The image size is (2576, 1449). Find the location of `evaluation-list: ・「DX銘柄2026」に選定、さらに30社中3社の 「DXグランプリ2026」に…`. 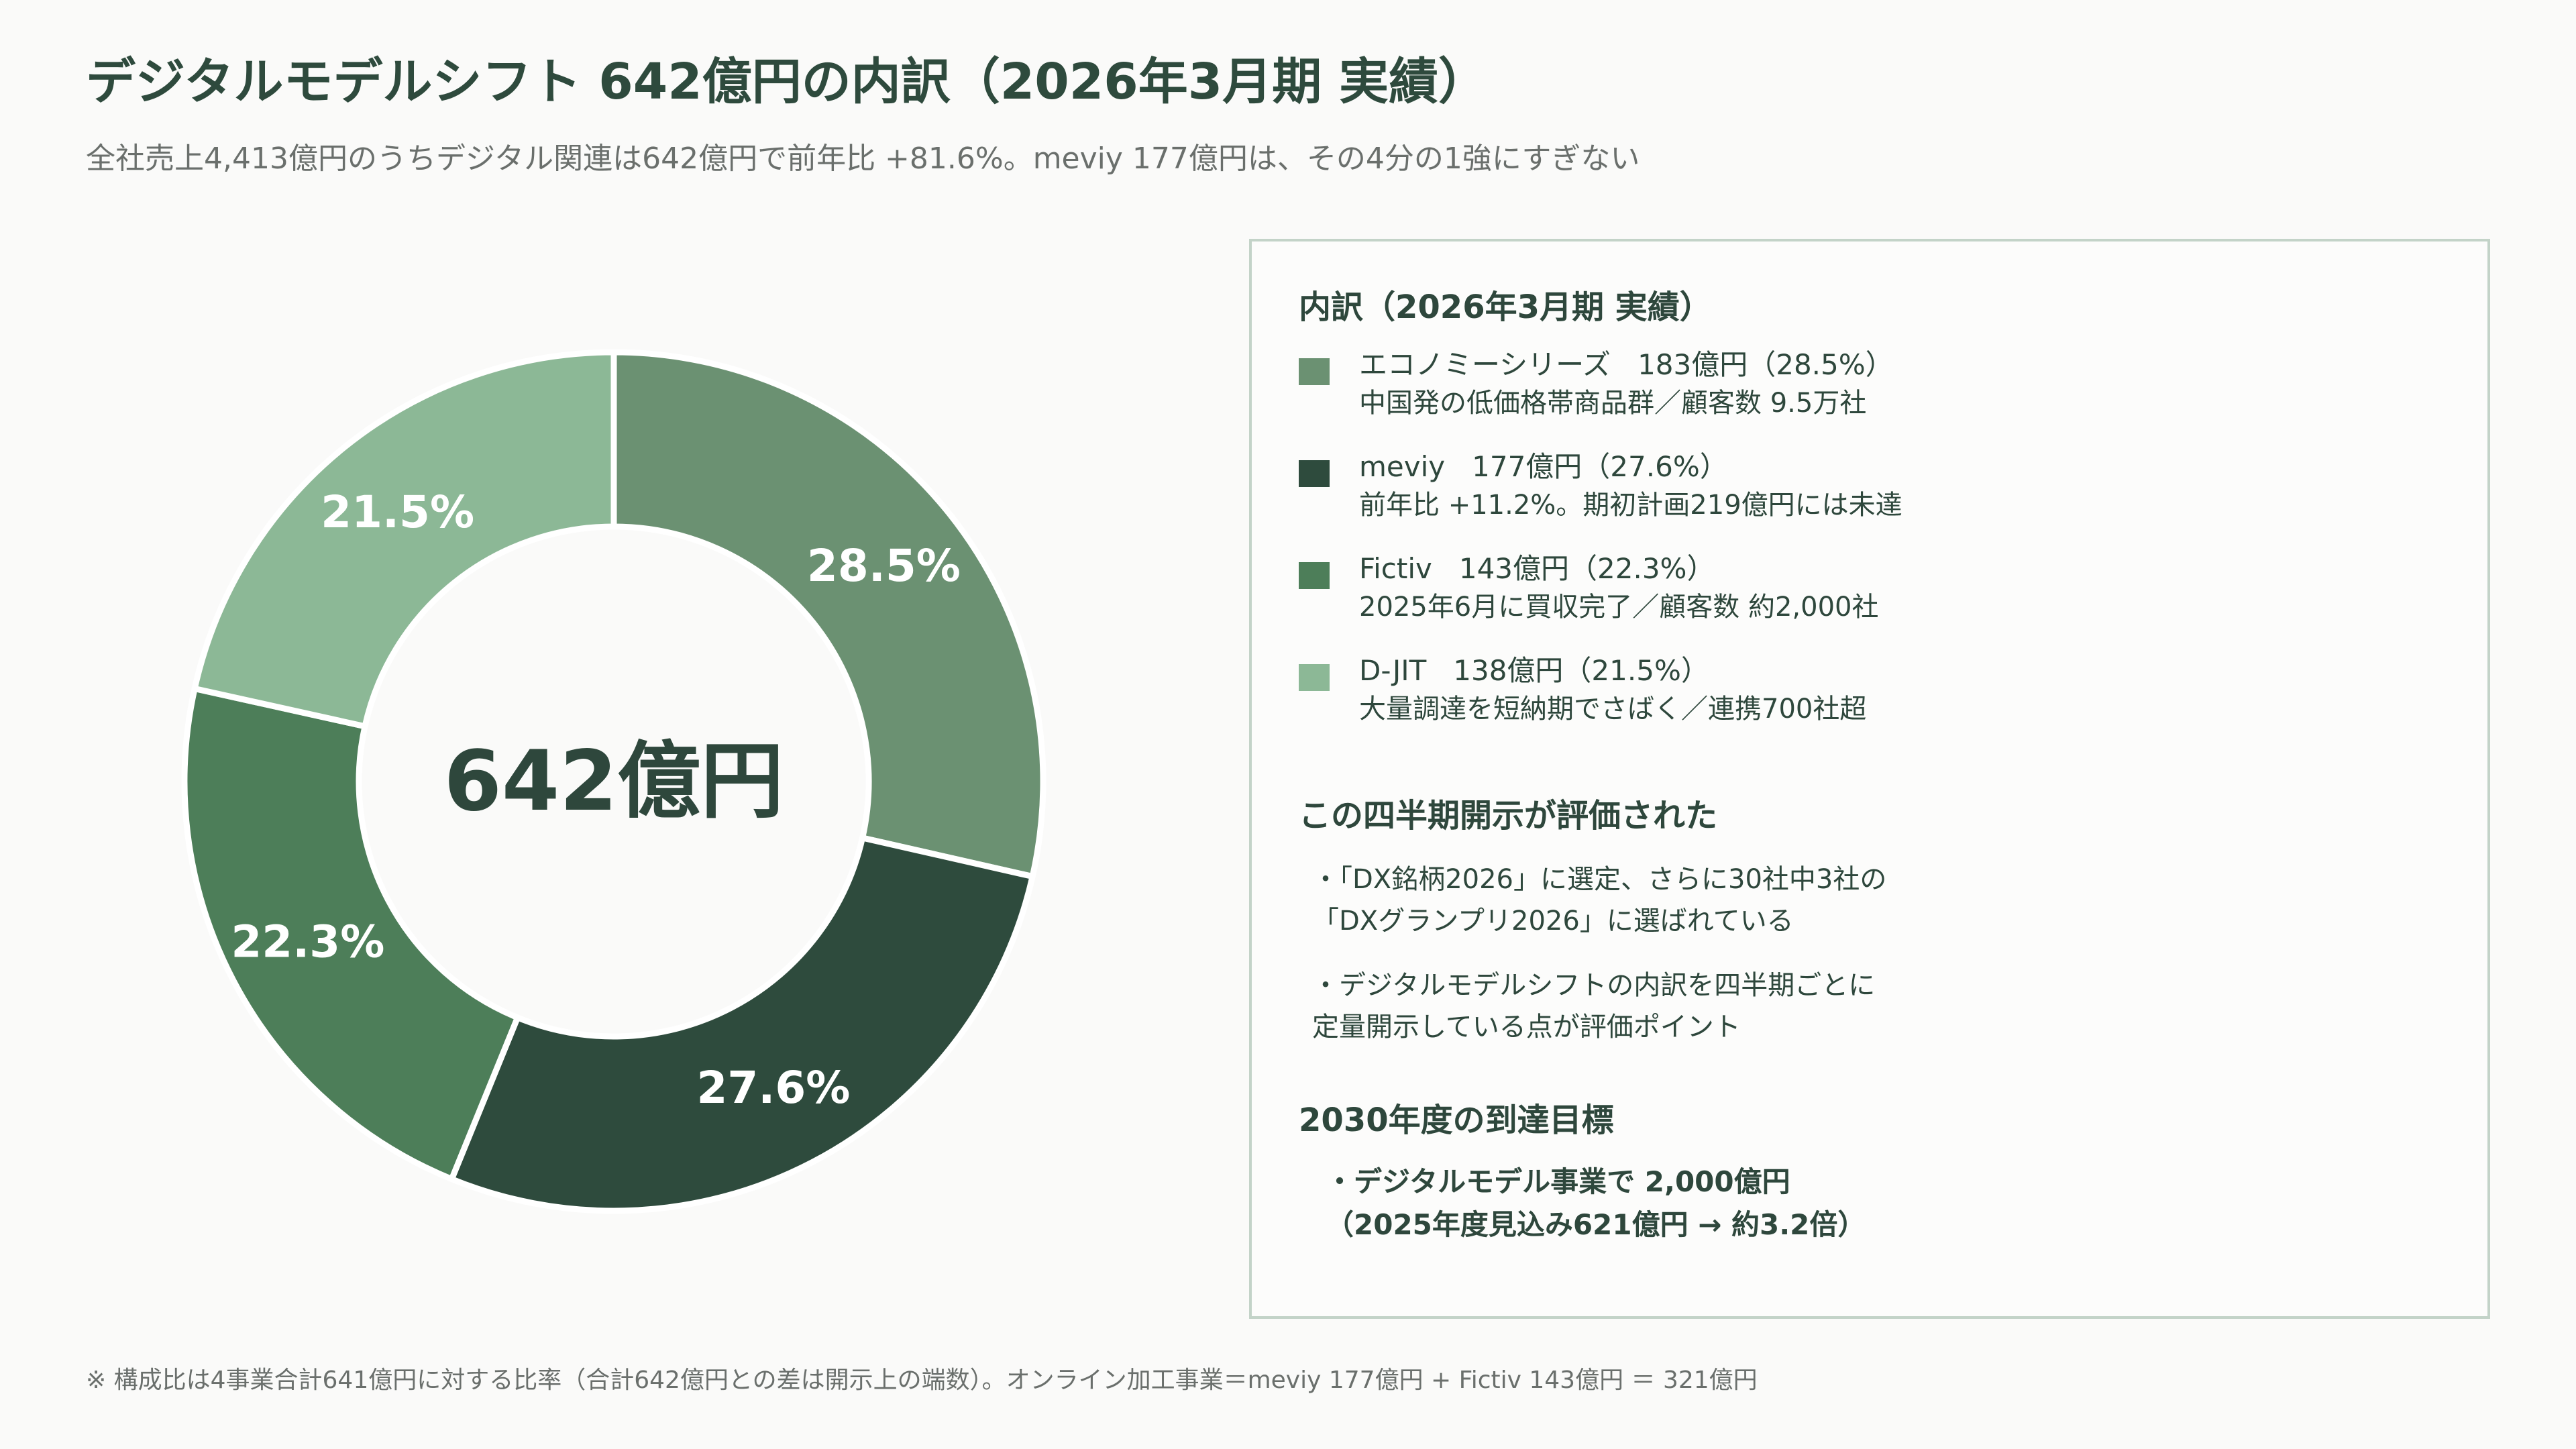

evaluation-list: ・「DX銘柄2026」に選定、さらに30社中3社の 「DXグランプリ2026」に… is located at coordinates (1869, 965).